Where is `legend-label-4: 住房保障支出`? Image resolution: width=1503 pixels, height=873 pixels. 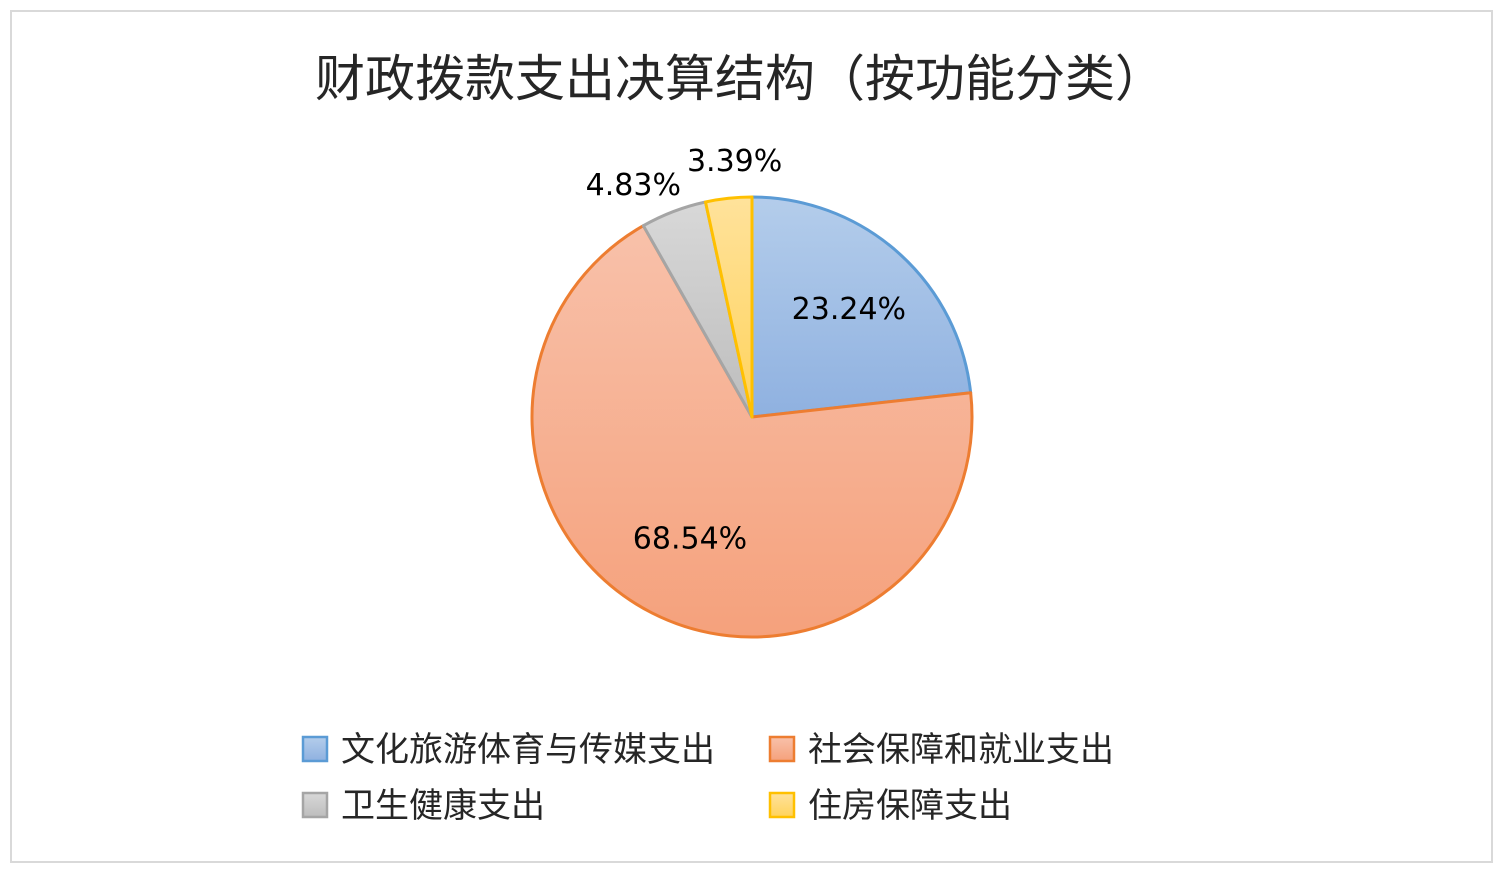
legend-label-4: 住房保障支出 is located at coordinates (910, 806).